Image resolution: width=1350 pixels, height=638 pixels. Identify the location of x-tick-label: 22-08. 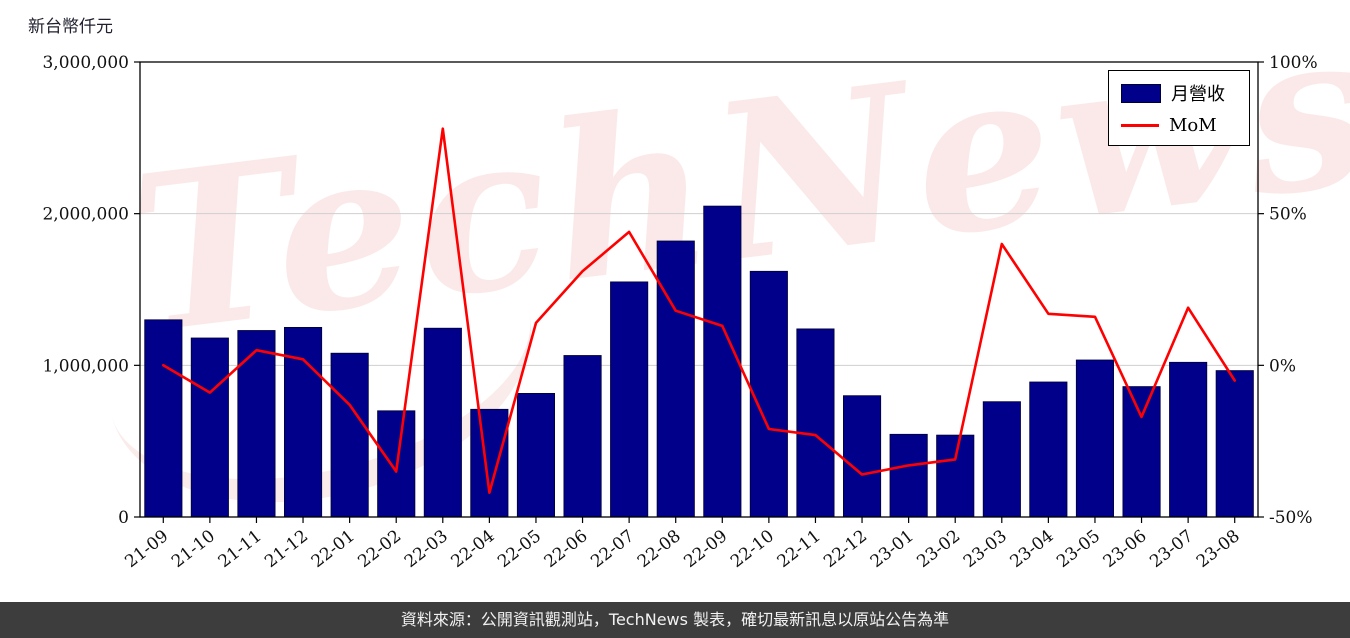
(659, 549).